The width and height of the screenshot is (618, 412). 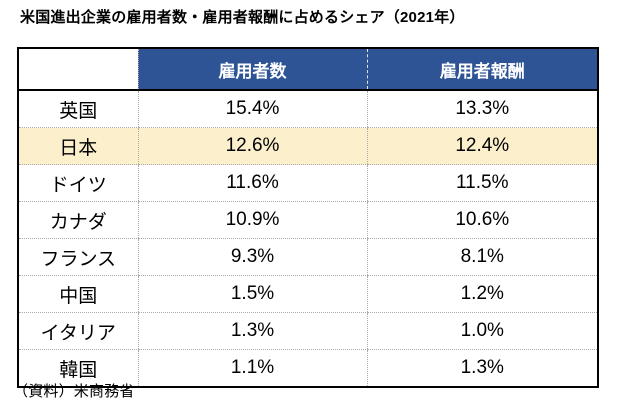 What do you see at coordinates (78, 294) in the screenshot?
I see `country-cell: 中国` at bounding box center [78, 294].